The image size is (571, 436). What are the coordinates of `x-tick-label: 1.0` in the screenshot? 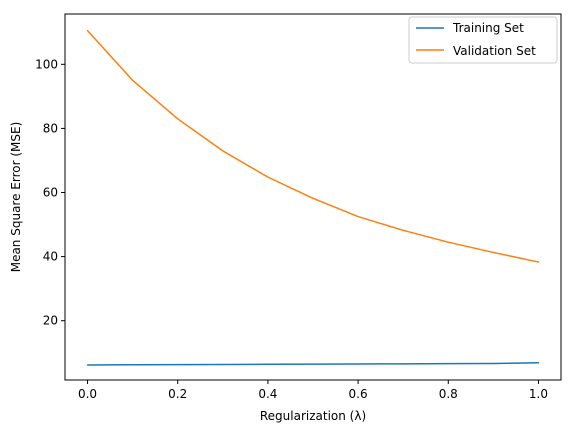 It's located at (538, 394).